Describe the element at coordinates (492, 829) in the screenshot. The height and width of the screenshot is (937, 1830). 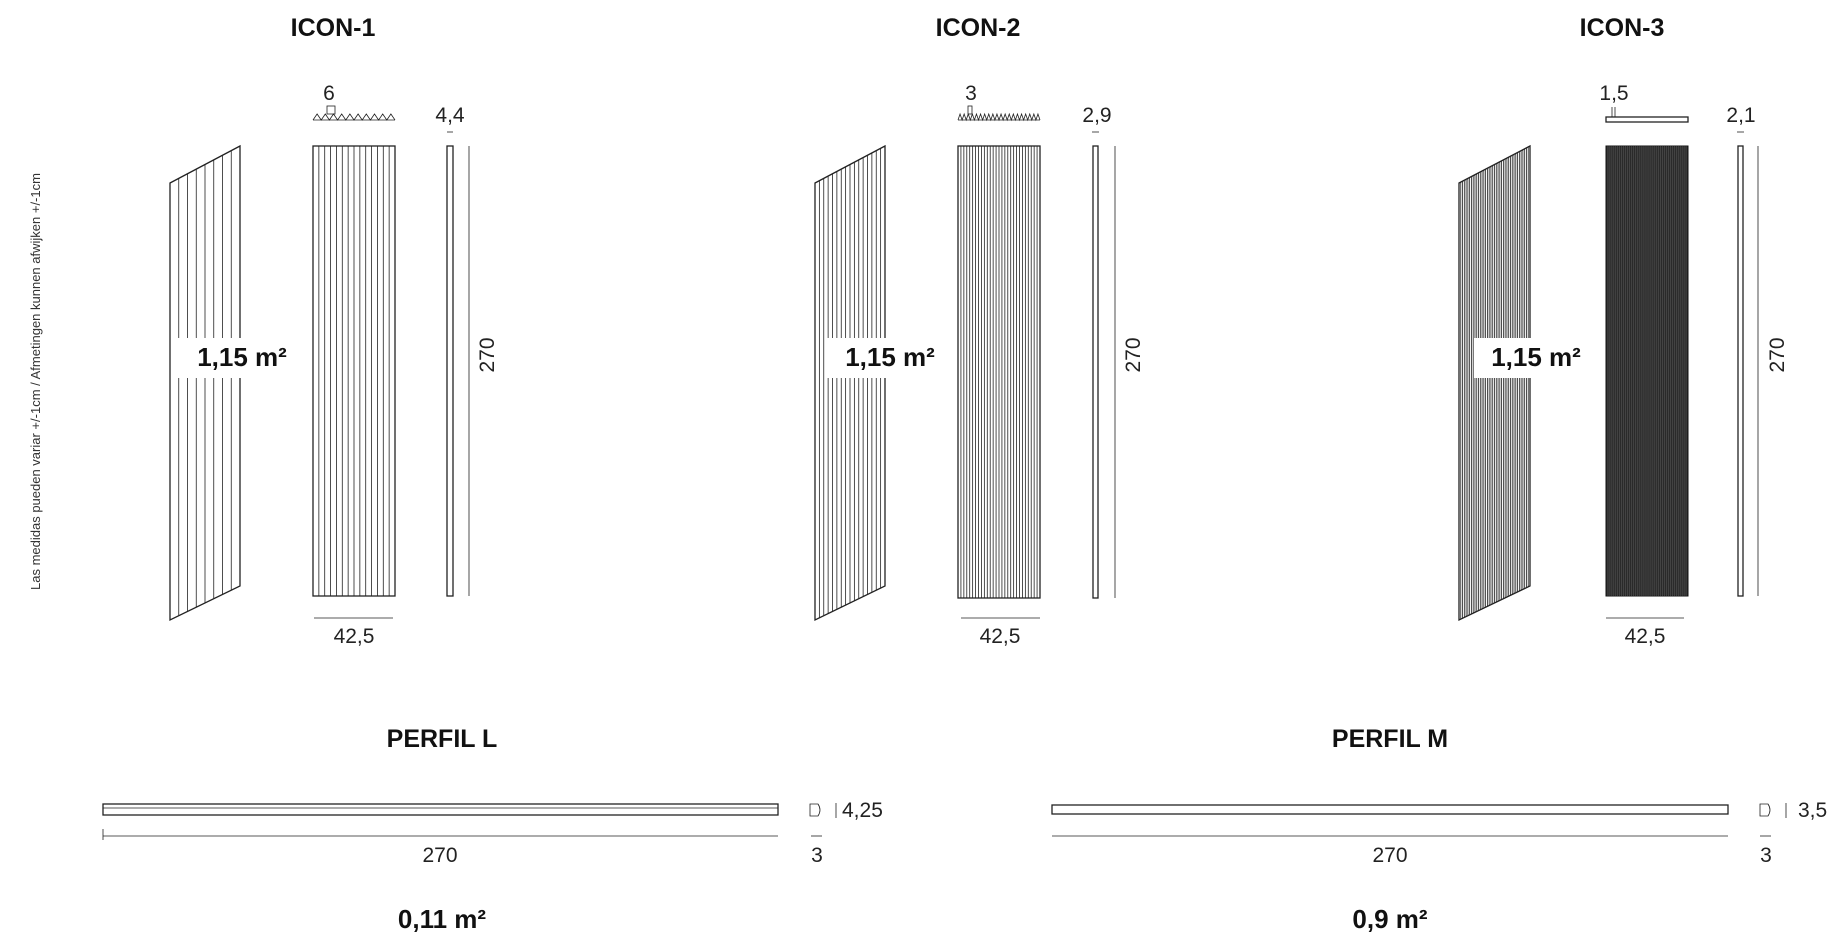
I see `profile-perfil-l: PERFIL L 270 4,25 3 0,11 m²` at that location.